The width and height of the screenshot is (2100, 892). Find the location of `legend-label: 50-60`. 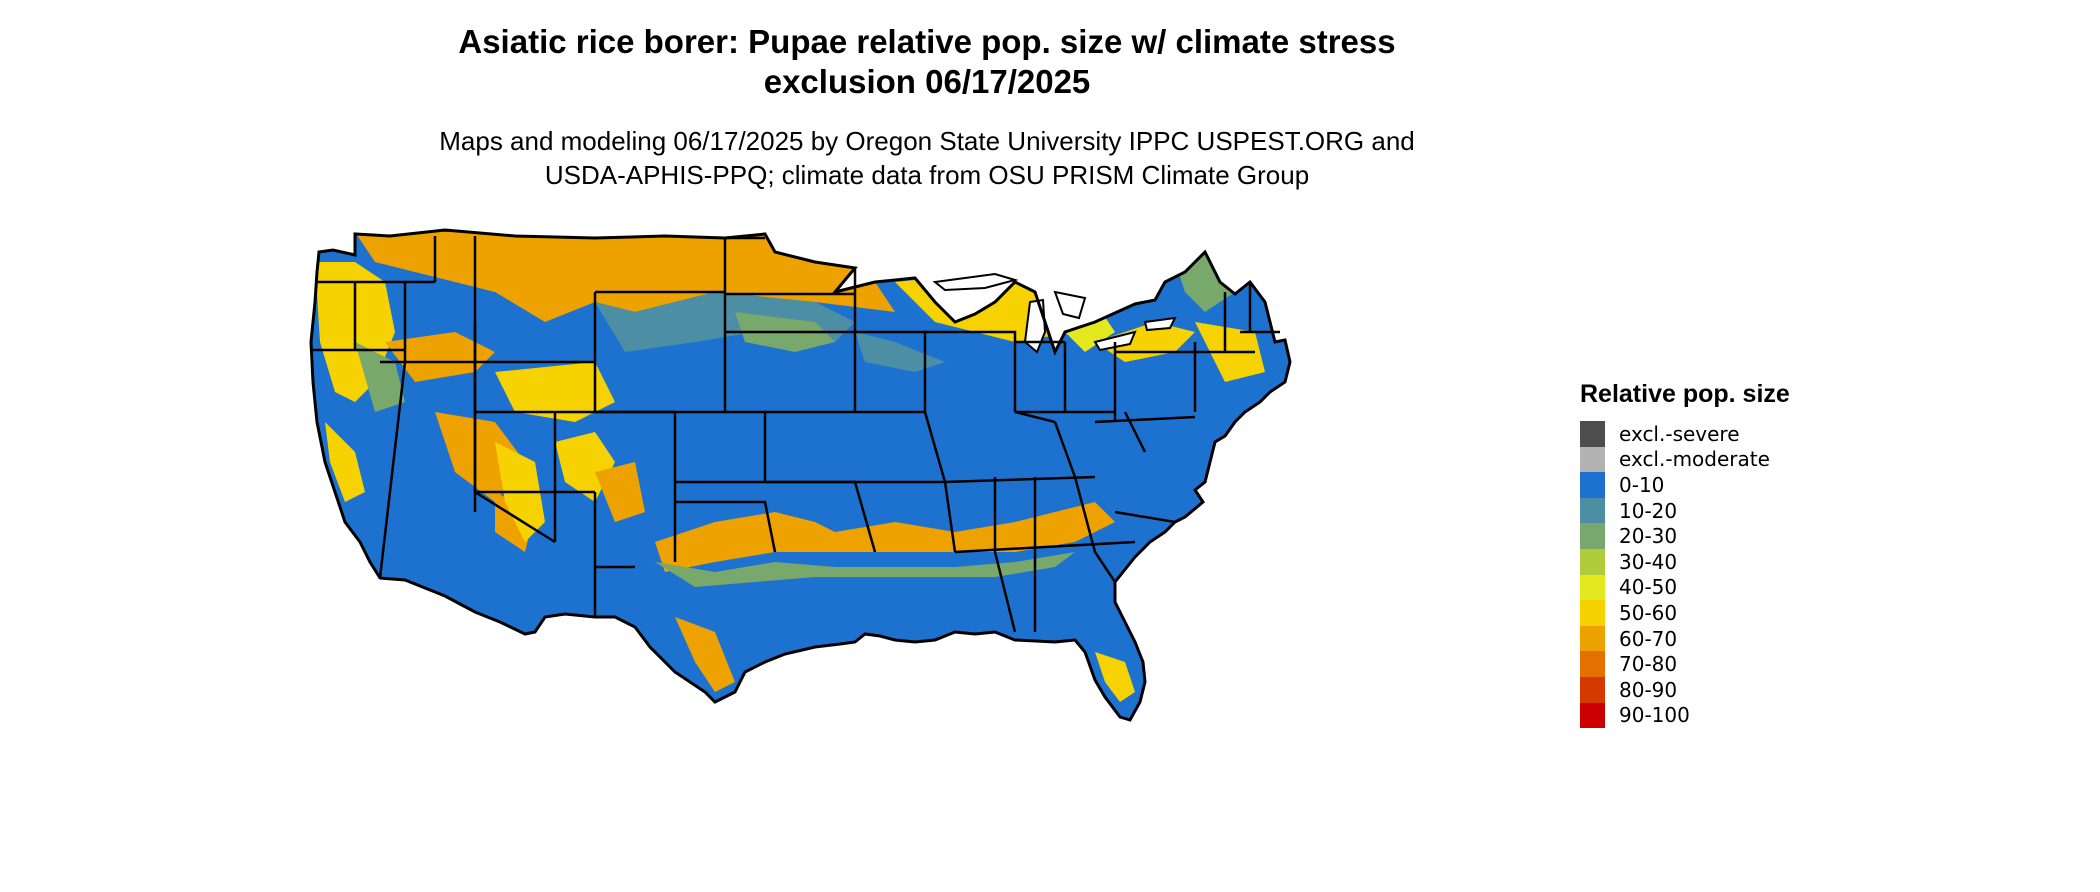

legend-label: 50-60 is located at coordinates (1648, 612).